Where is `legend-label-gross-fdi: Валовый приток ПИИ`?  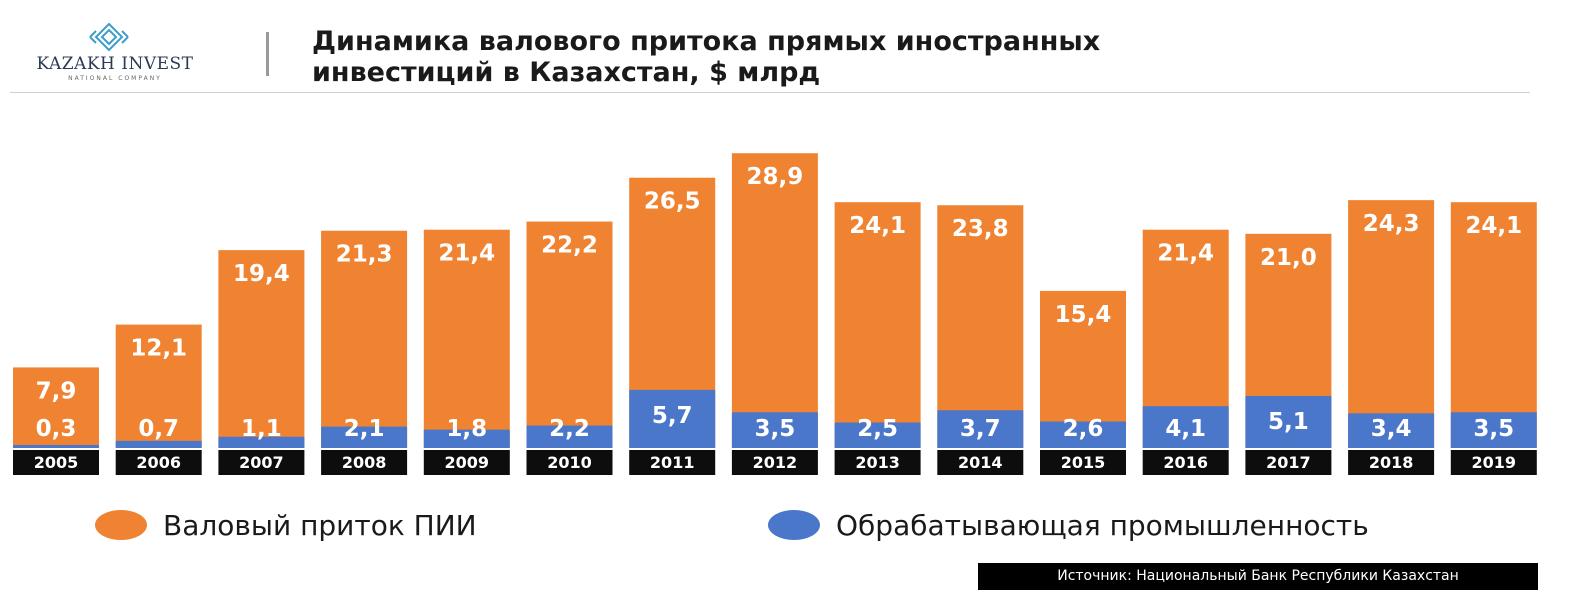
legend-label-gross-fdi: Валовый приток ПИИ is located at coordinates (320, 525).